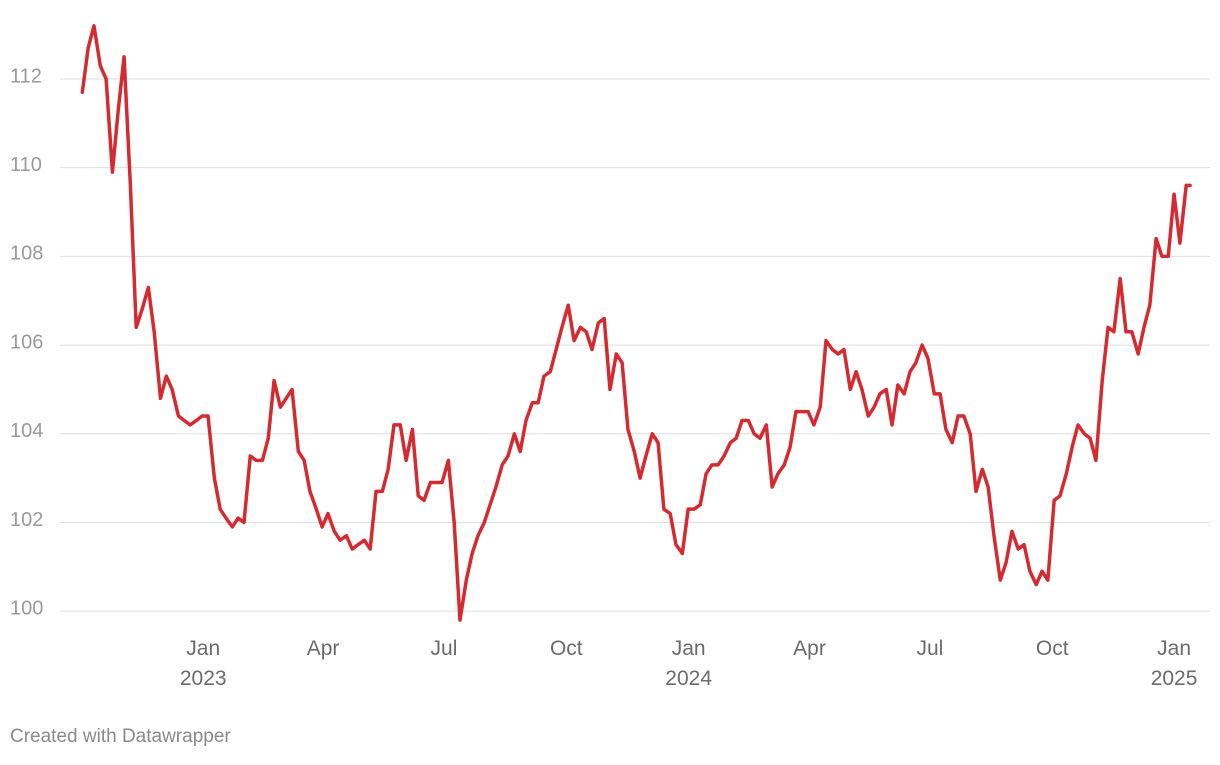  What do you see at coordinates (26, 165) in the screenshot?
I see `y-tick-label: 110` at bounding box center [26, 165].